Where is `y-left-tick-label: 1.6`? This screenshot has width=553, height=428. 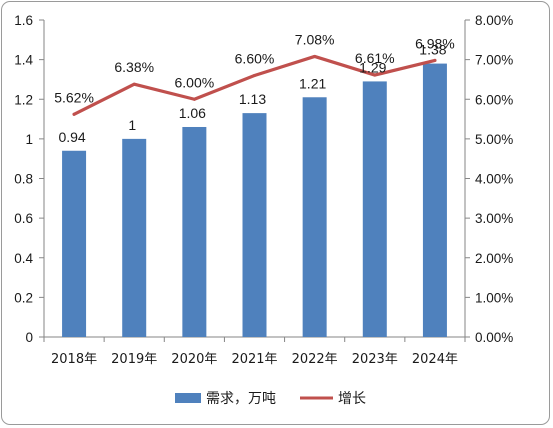 y-left-tick-label: 1.6 is located at coordinates (23, 20).